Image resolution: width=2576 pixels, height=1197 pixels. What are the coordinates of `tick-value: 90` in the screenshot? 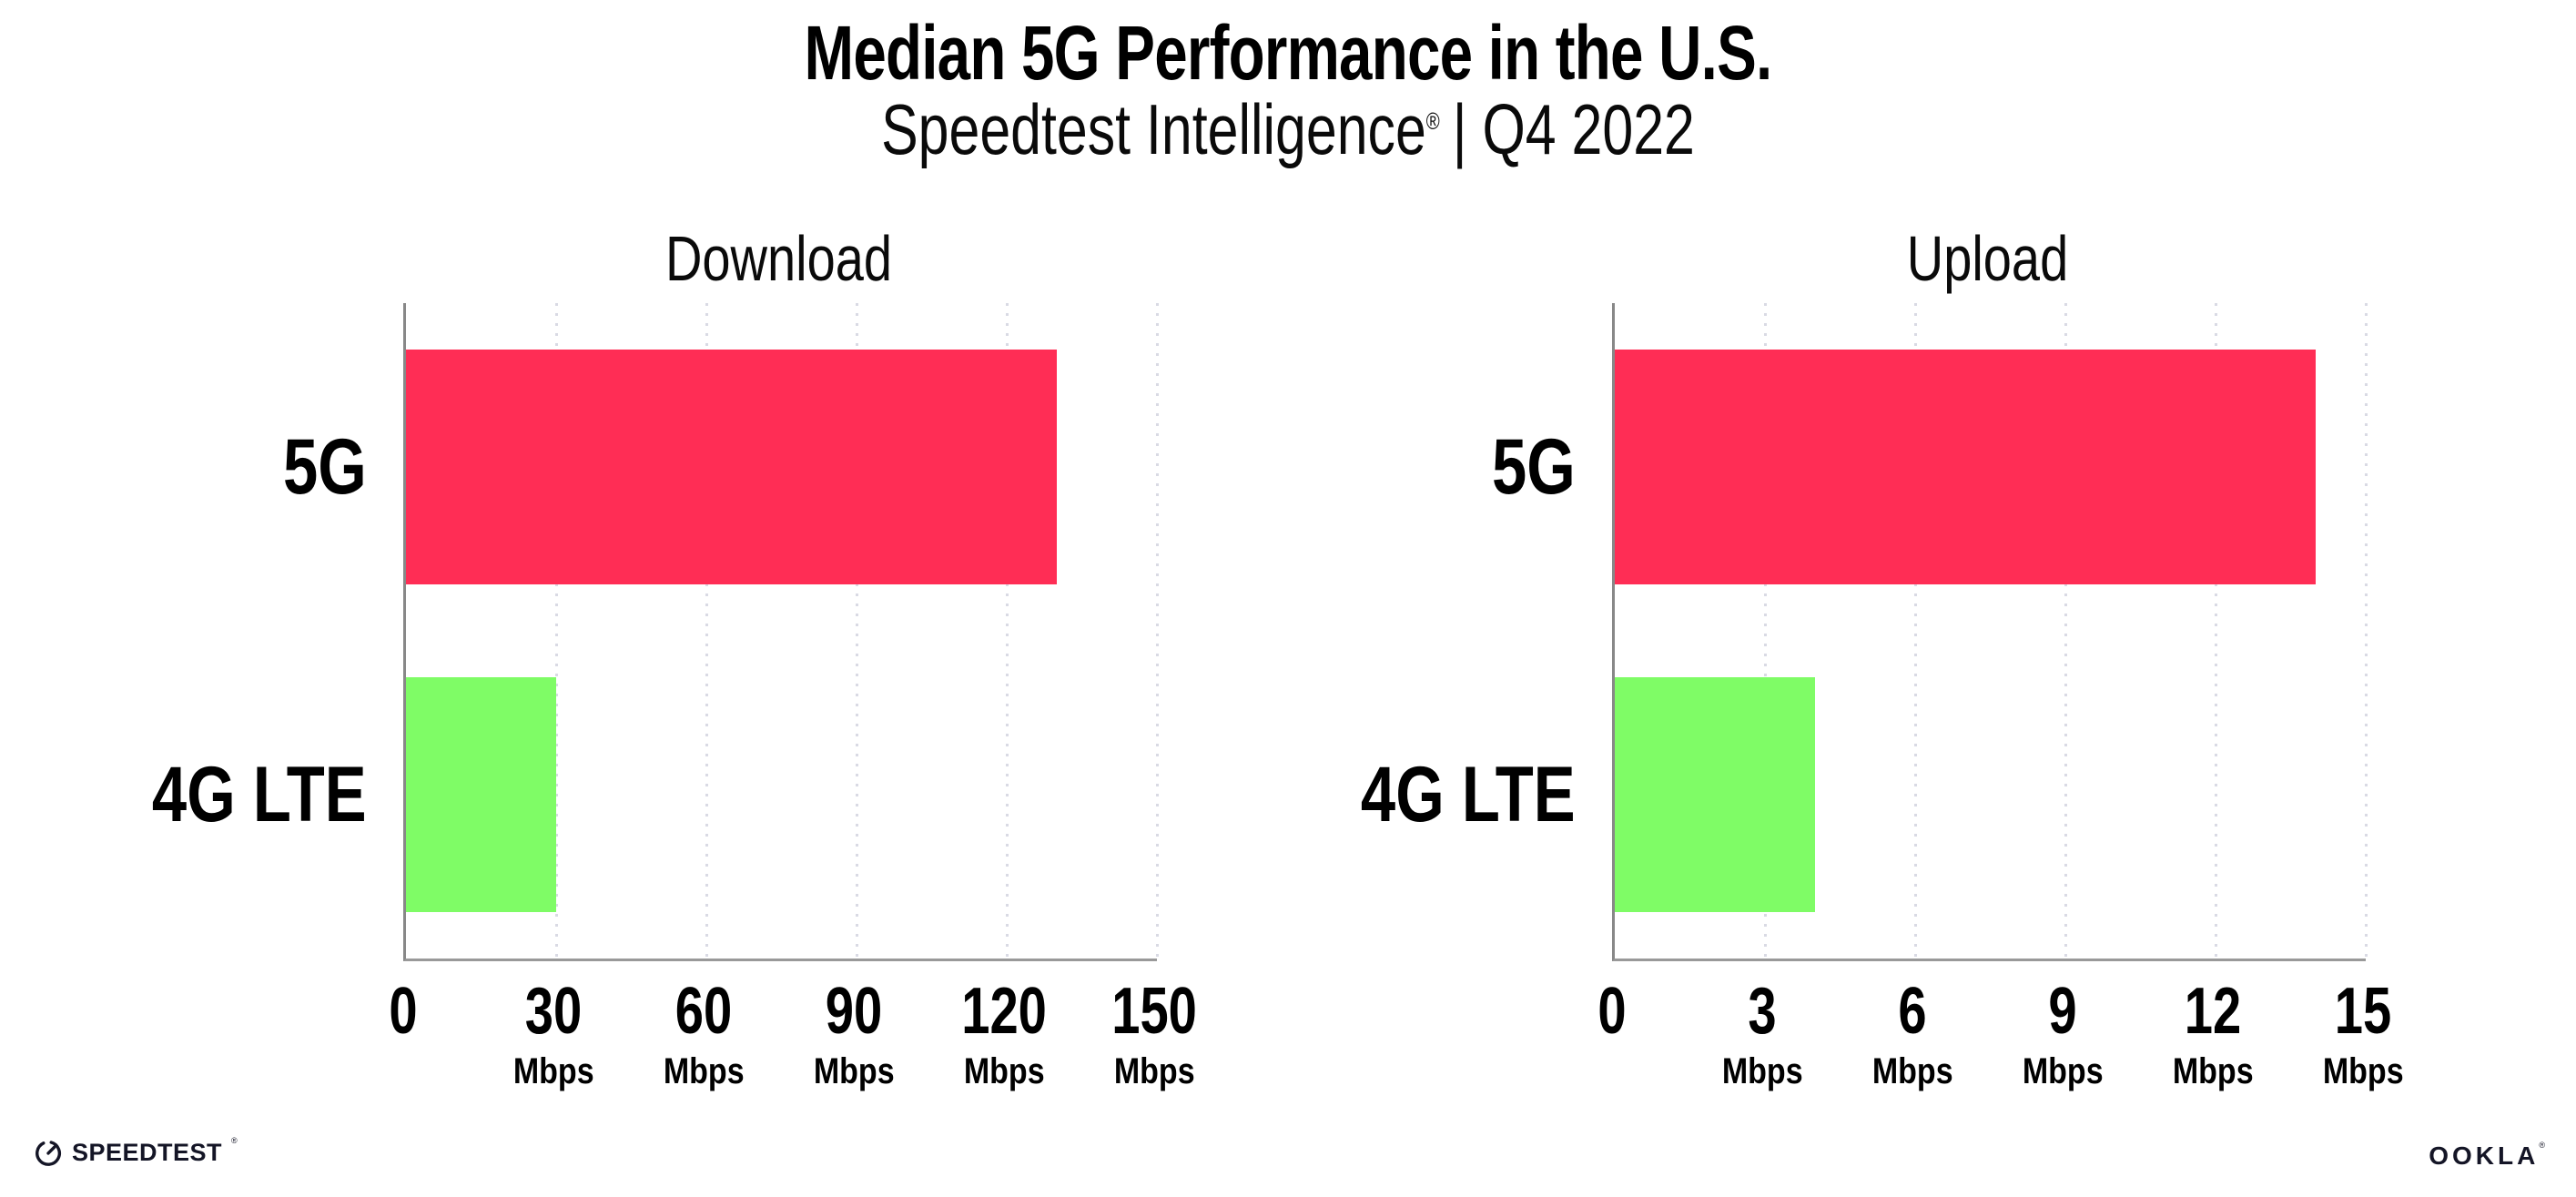 It's located at (854, 1011).